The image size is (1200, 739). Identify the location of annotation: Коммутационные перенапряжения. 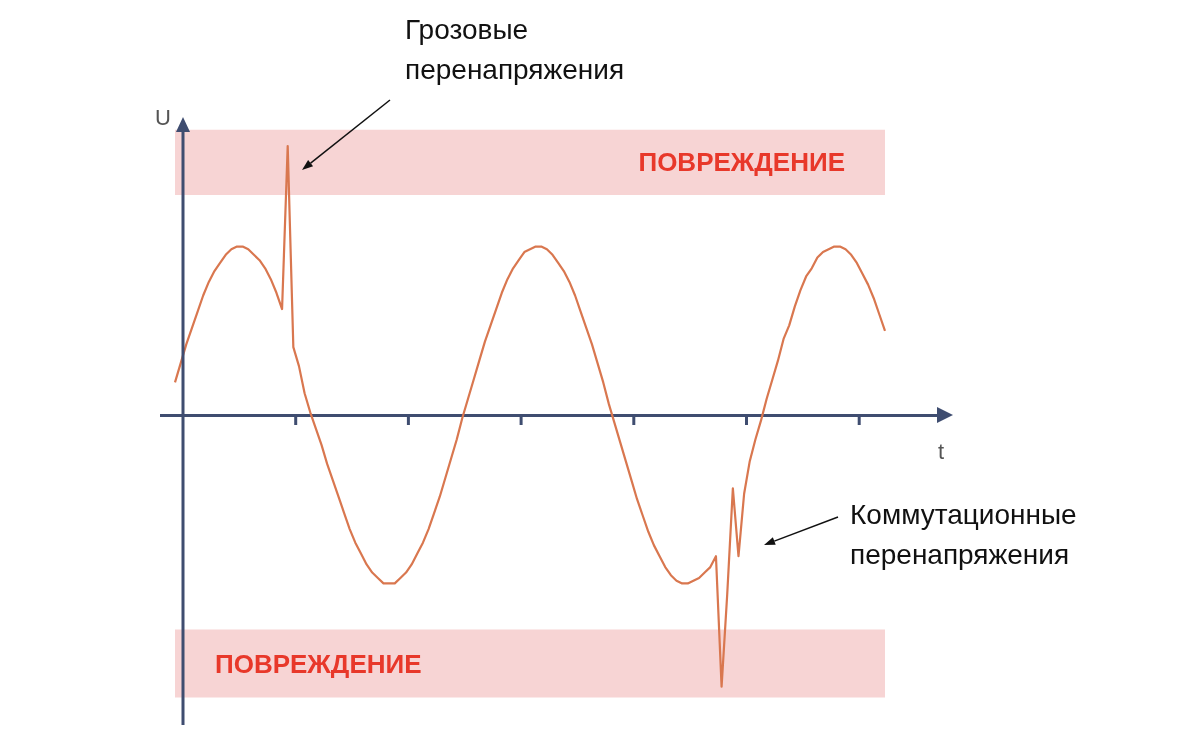
(964, 535).